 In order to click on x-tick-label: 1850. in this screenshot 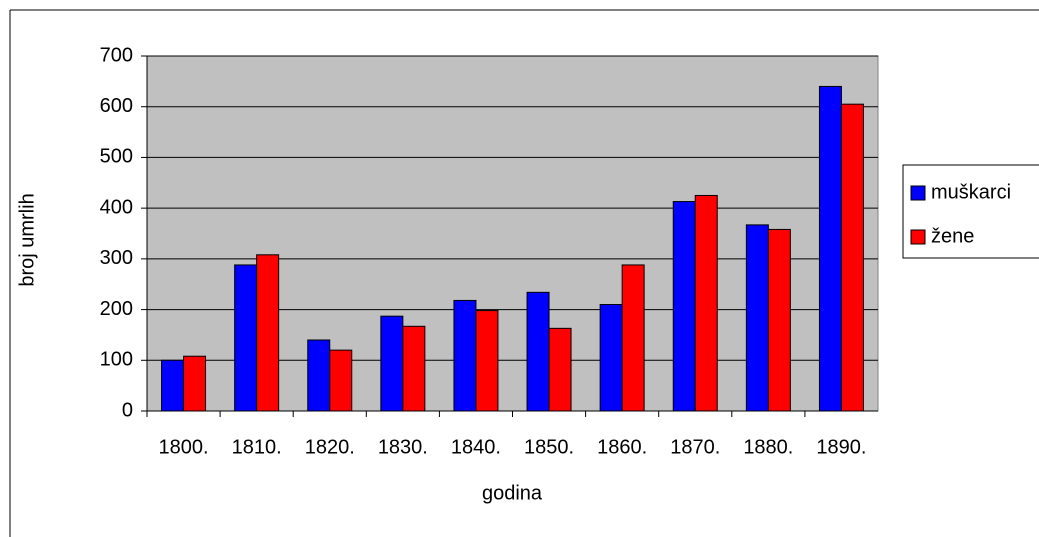, I will do `click(549, 447)`.